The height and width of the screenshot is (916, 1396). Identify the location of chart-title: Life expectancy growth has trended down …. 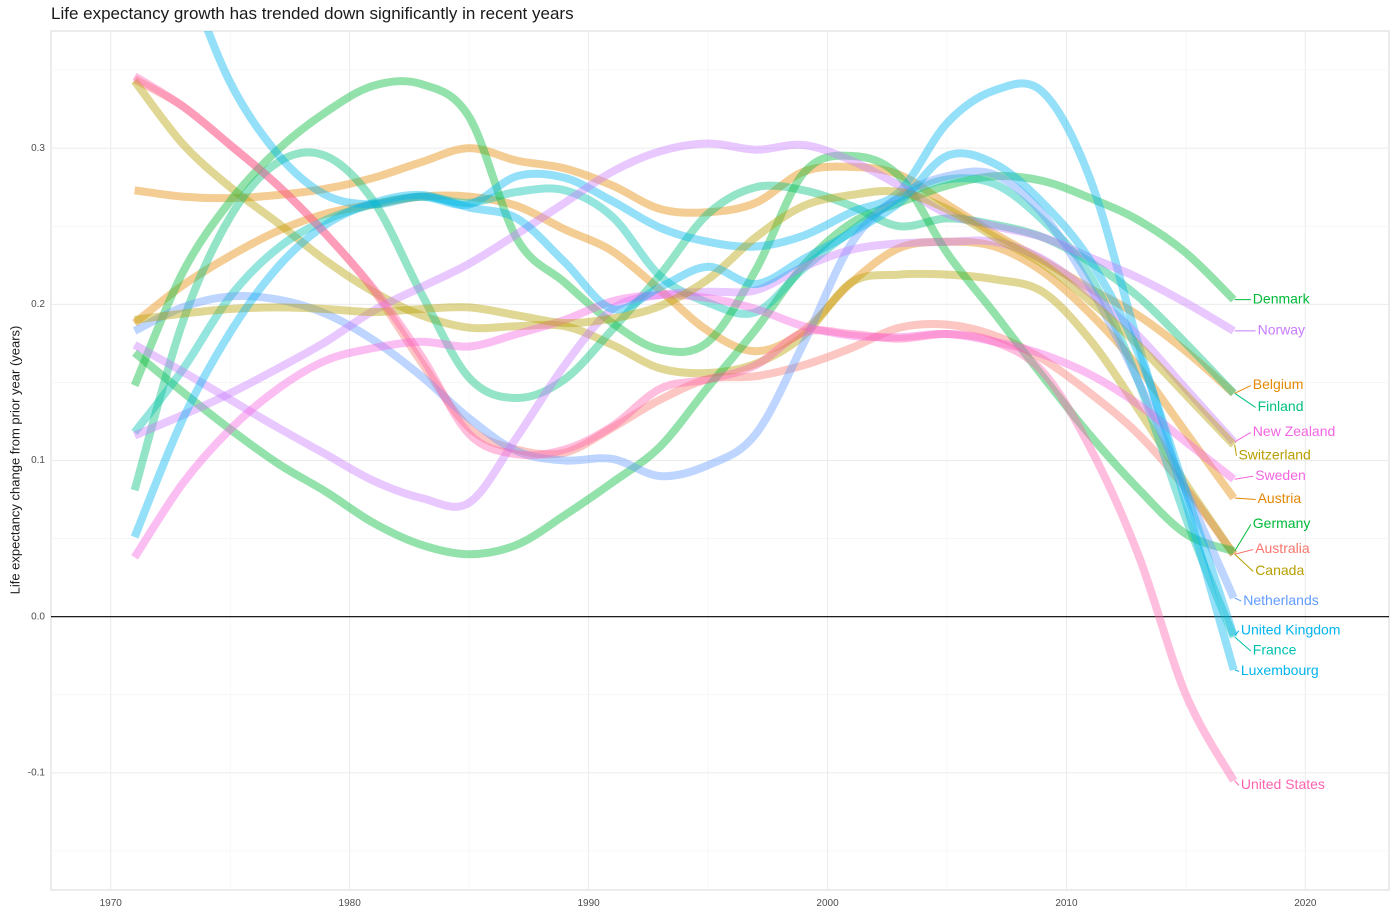
(312, 13).